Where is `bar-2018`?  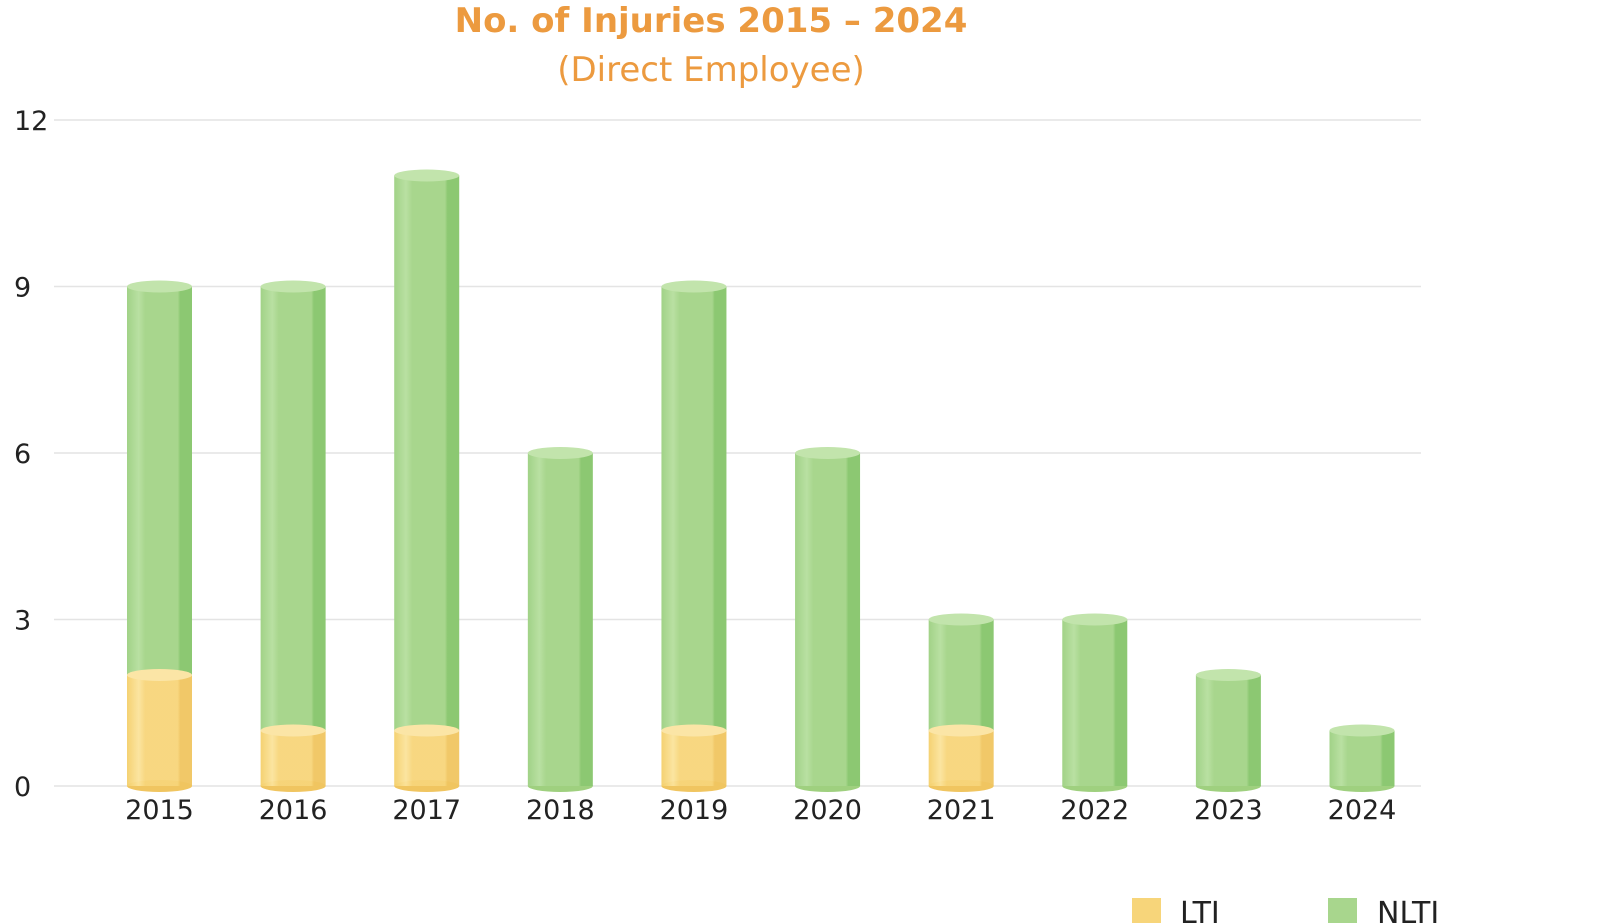 bar-2018 is located at coordinates (560, 619).